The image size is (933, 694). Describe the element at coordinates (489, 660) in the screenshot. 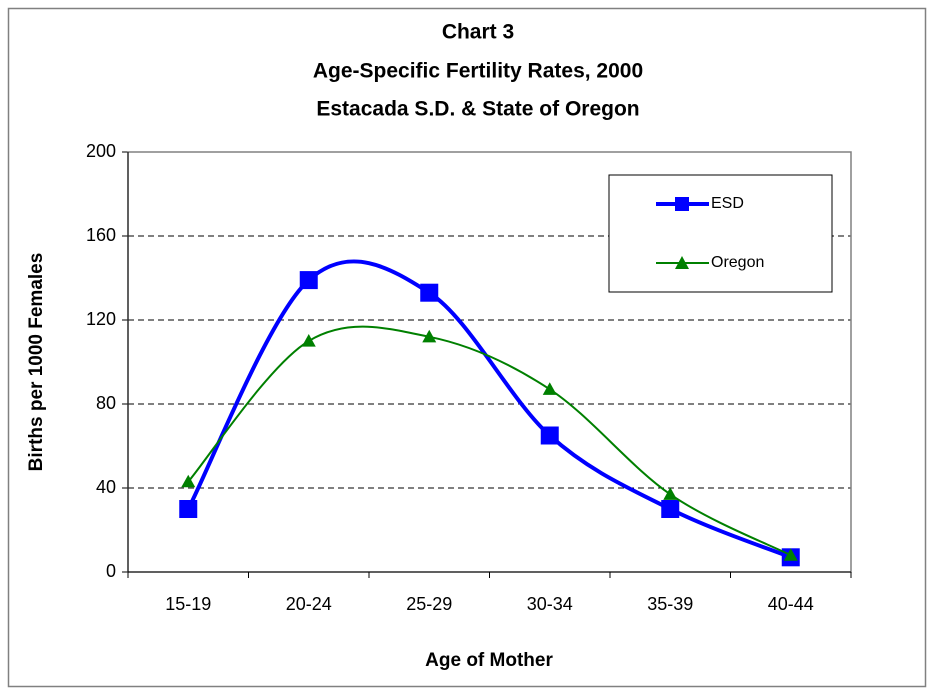

I see `x-axis-title: Age of Mother` at that location.